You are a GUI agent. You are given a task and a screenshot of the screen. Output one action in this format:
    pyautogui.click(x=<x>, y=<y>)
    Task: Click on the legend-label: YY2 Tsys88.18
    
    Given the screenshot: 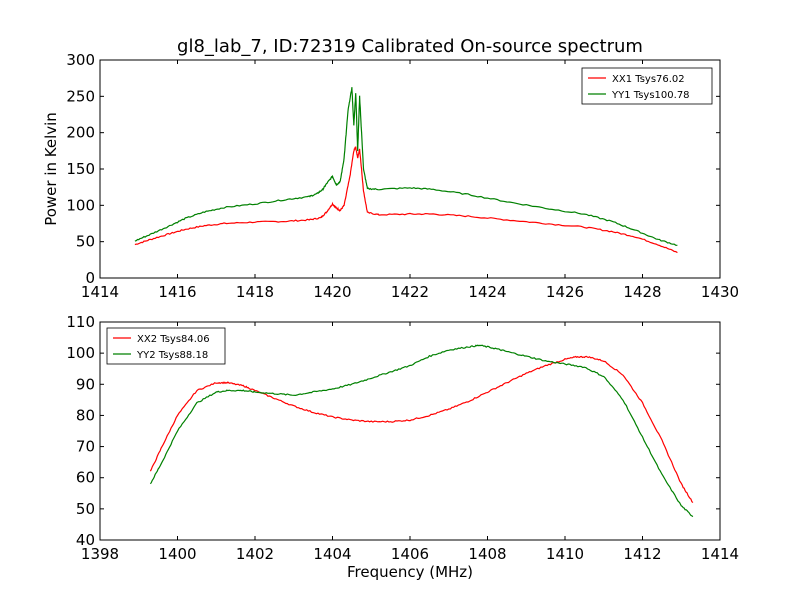 What is the action you would take?
    pyautogui.click(x=172, y=355)
    